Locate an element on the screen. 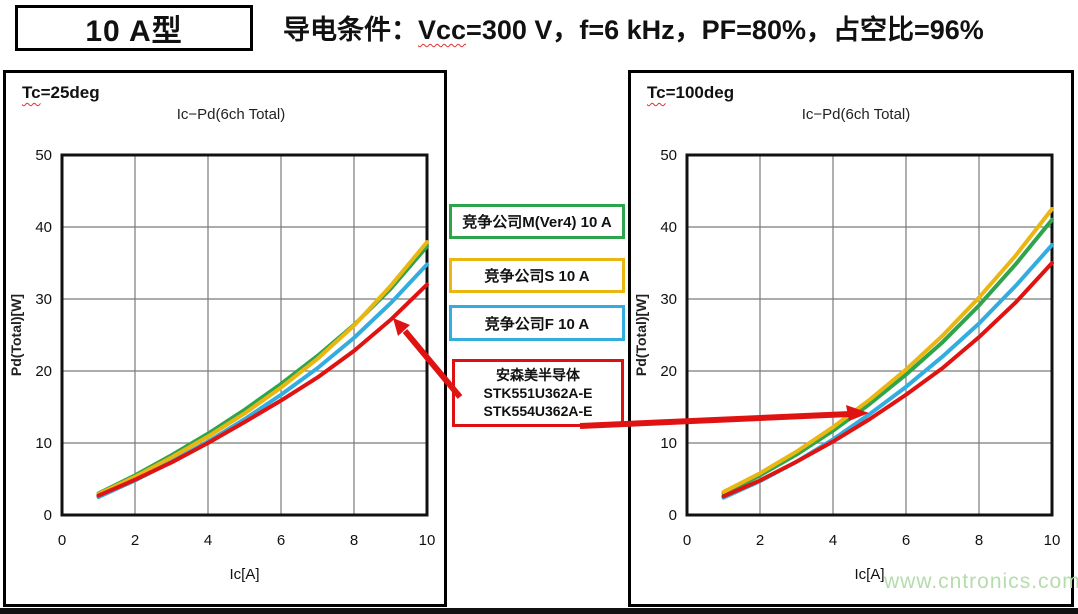  tc-label-100: Tc=100deg is located at coordinates (690, 93).